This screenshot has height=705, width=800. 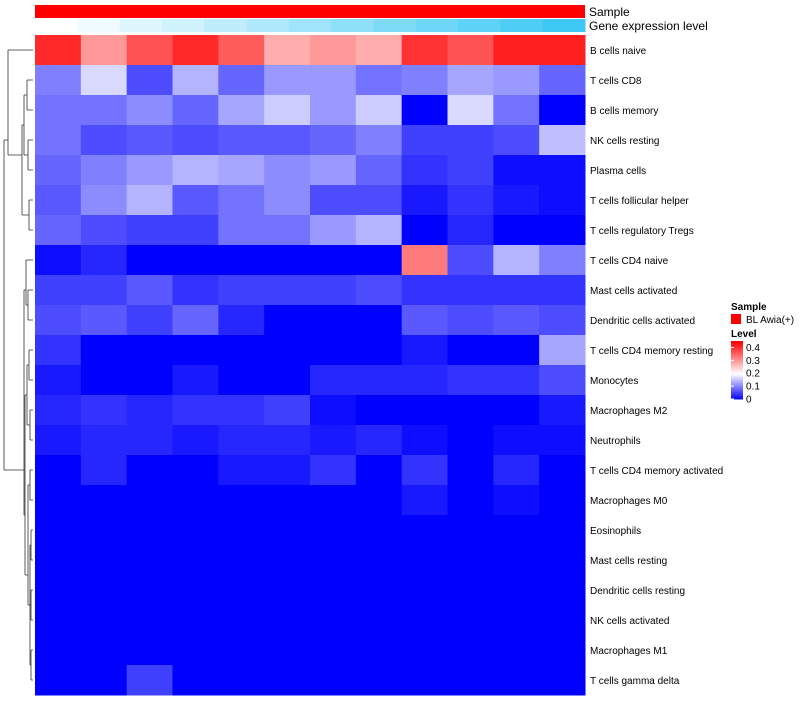 What do you see at coordinates (629, 621) in the screenshot?
I see `row-label: NK cells activated` at bounding box center [629, 621].